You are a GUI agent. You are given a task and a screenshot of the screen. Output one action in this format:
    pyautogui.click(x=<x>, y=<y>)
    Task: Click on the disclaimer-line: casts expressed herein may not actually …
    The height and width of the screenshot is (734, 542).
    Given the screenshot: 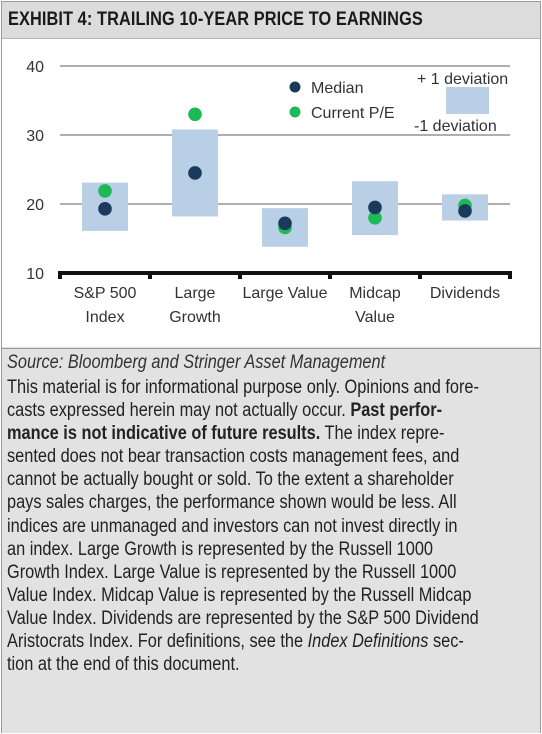 What is the action you would take?
    pyautogui.click(x=265, y=410)
    